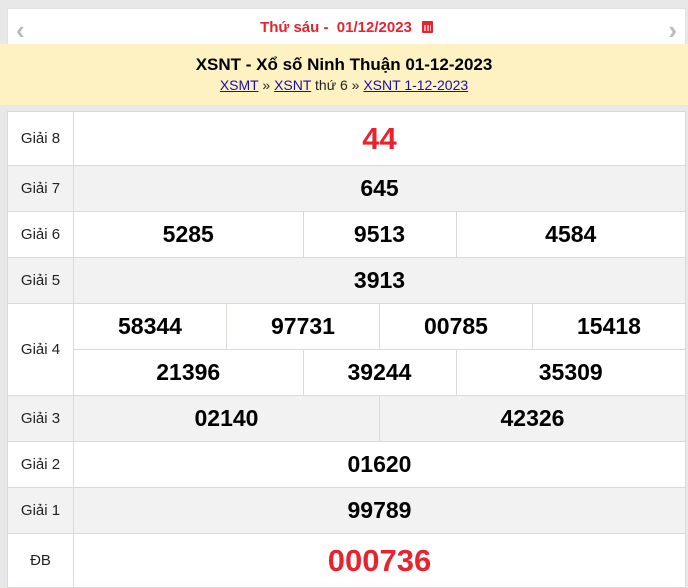 Image resolution: width=688 pixels, height=588 pixels. Describe the element at coordinates (456, 326) in the screenshot. I see `prize-value: 00785` at that location.